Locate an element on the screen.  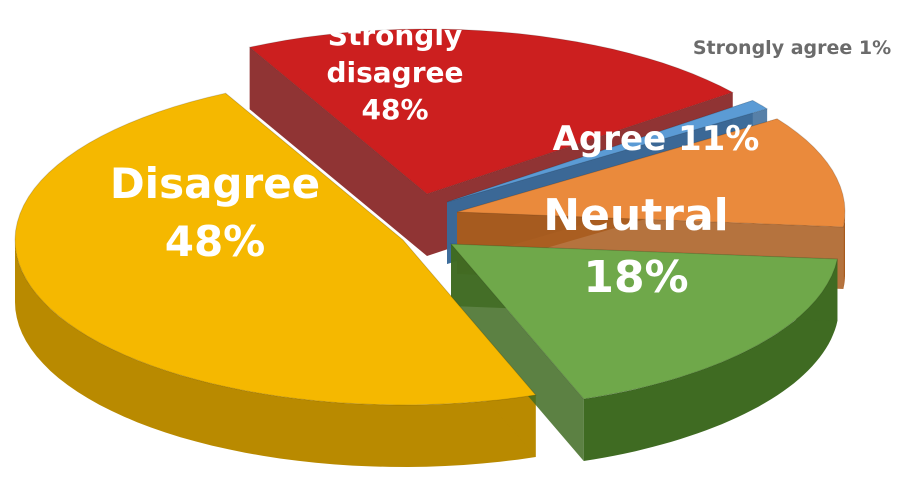
pie-slice-agree is located at coordinates (651, 173).